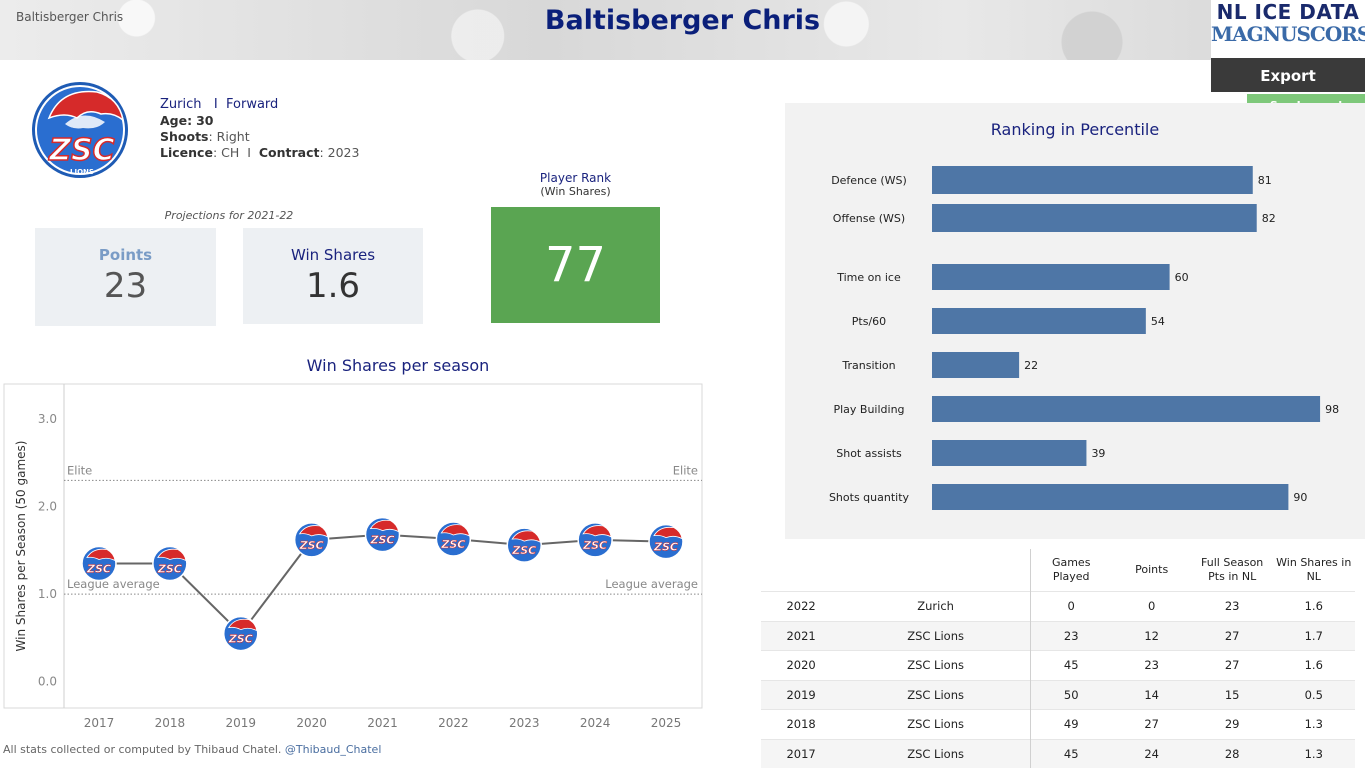 The width and height of the screenshot is (1365, 768). Describe the element at coordinates (801, 606) in the screenshot. I see `table-cell: 2022` at that location.